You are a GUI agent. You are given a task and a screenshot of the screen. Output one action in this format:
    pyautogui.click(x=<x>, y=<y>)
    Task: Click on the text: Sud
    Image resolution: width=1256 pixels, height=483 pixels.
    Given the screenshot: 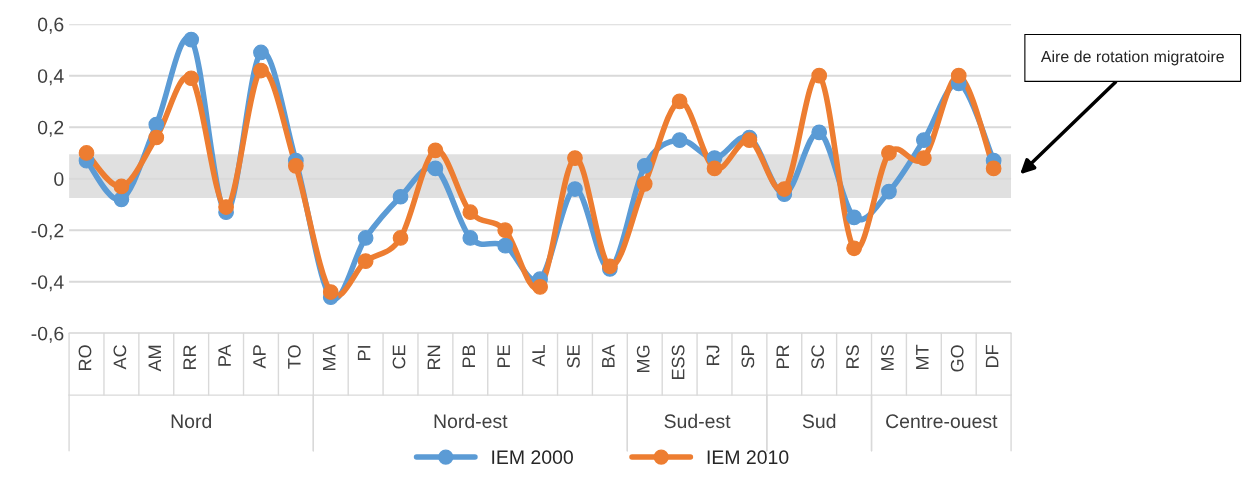 What is the action you would take?
    pyautogui.click(x=819, y=421)
    